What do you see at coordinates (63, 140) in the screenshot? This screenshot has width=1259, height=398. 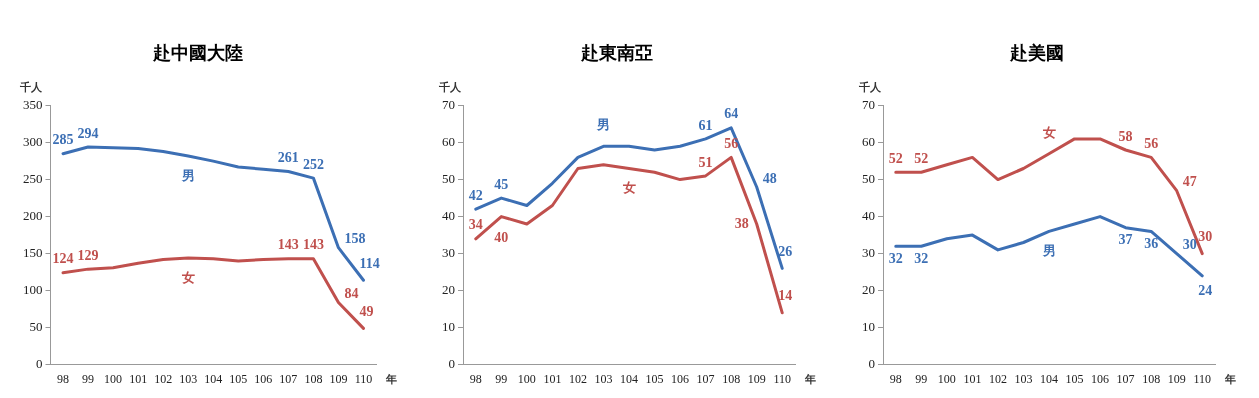 I see `data-label: 285` at bounding box center [63, 140].